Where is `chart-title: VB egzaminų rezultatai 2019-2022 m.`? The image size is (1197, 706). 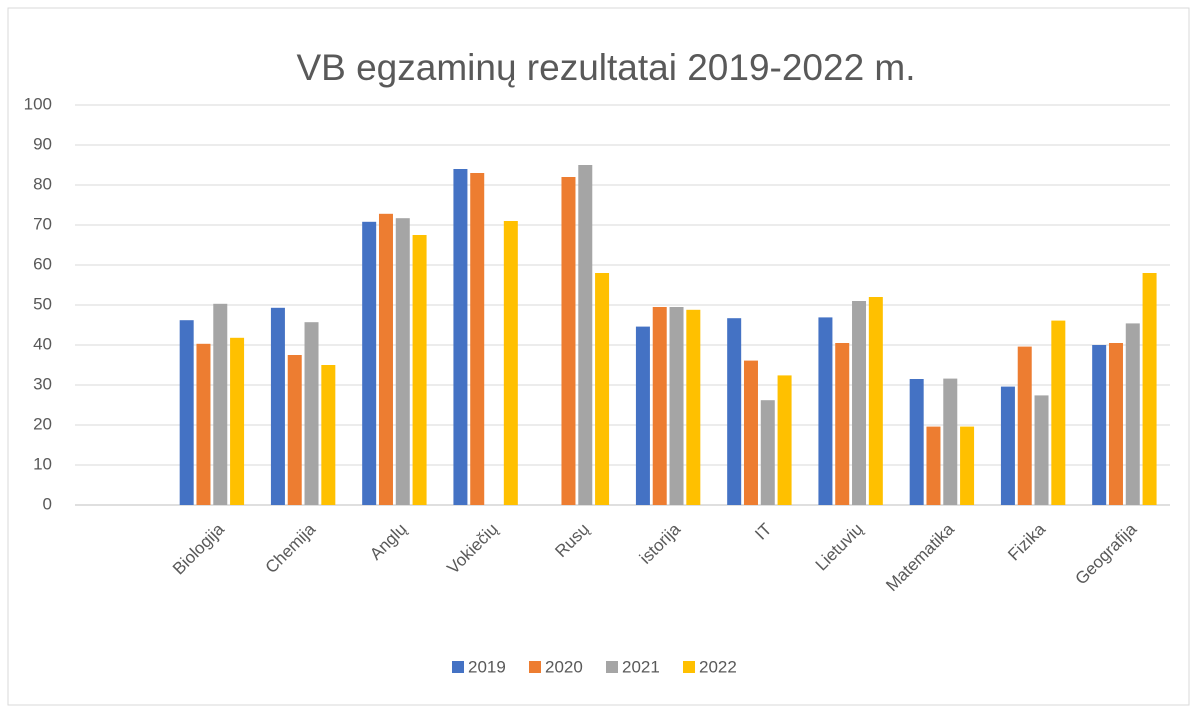 chart-title: VB egzaminų rezultatai 2019-2022 m. is located at coordinates (605, 67).